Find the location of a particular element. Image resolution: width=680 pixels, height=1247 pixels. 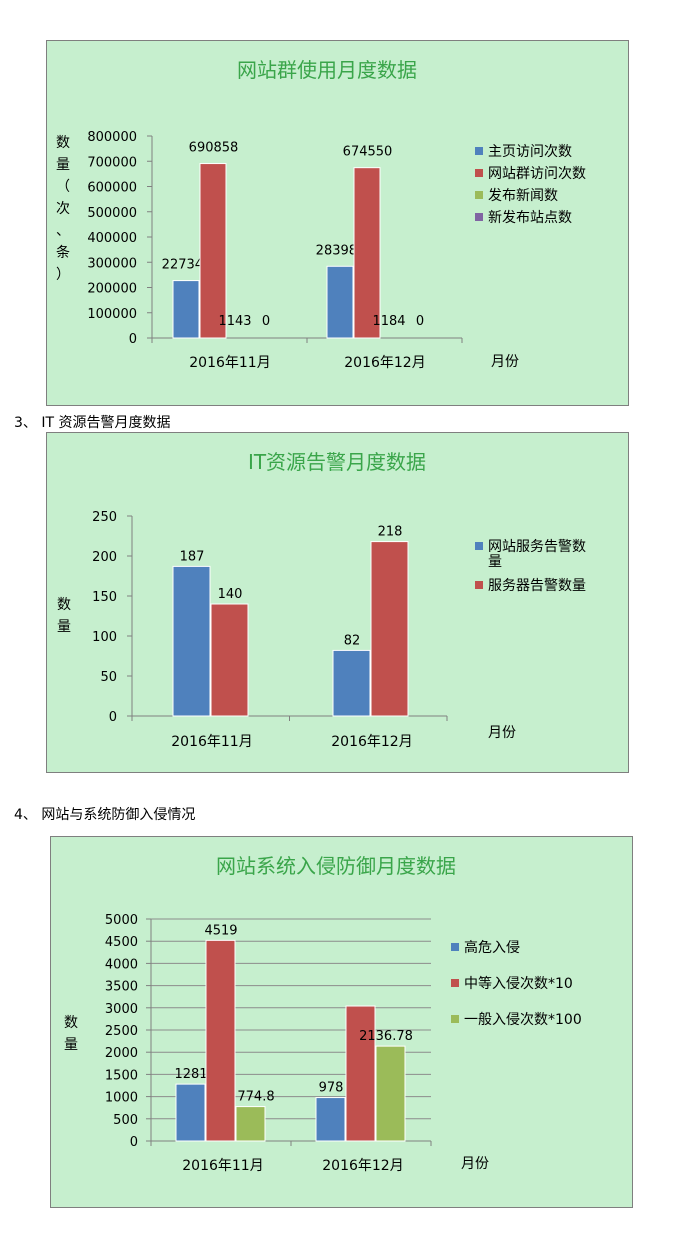

y-tick-label: 700000 is located at coordinates (112, 162).